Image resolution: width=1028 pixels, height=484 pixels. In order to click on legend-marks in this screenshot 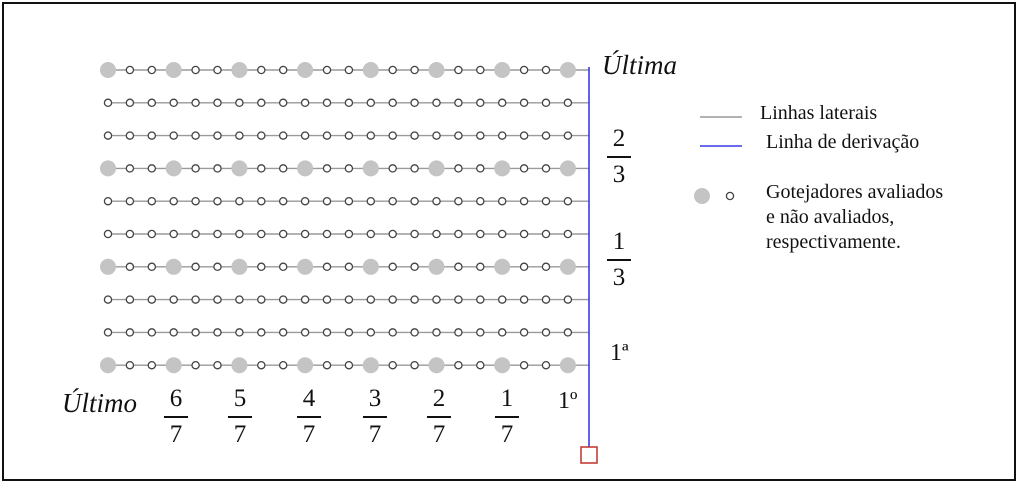, I will do `click(718, 160)`.